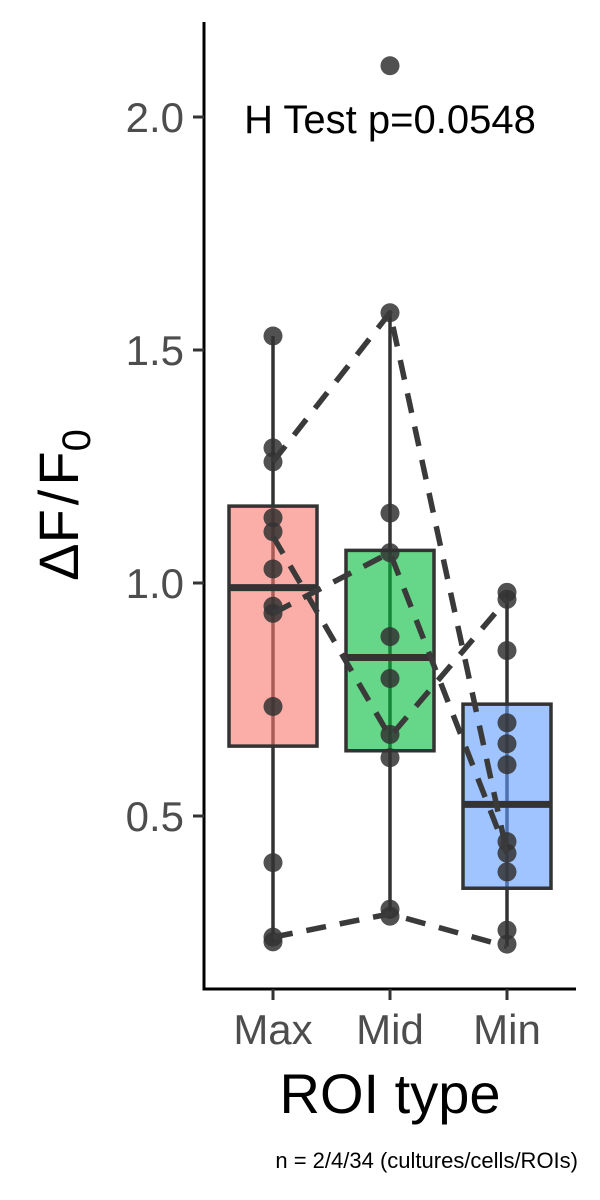 The height and width of the screenshot is (1200, 600). Describe the element at coordinates (58, 545) in the screenshot. I see `y-axis-title-base: ΔF` at that location.